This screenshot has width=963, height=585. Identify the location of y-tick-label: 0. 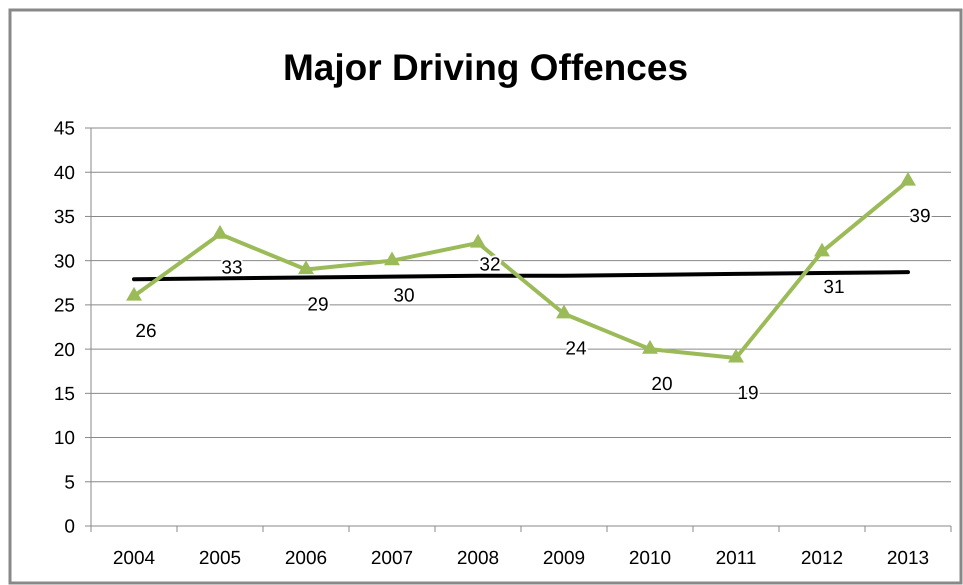
(69, 527).